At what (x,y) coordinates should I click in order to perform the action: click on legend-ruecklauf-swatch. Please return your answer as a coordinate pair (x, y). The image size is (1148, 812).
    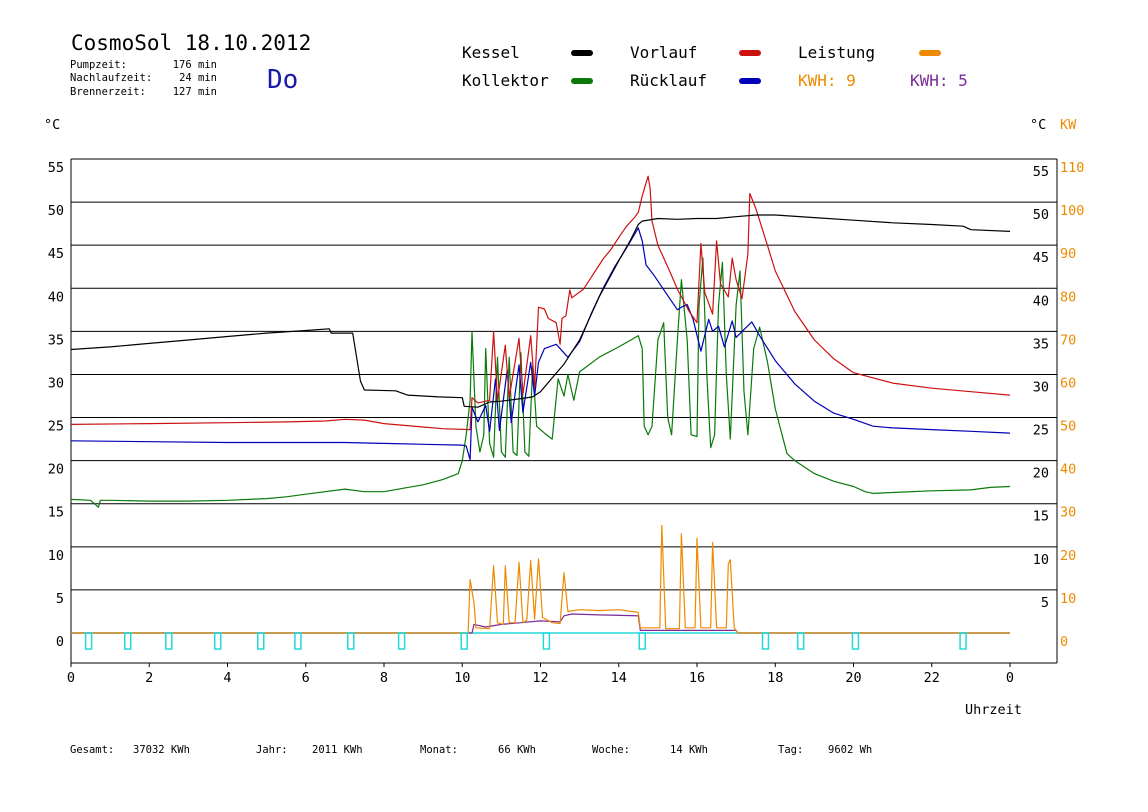
    Looking at the image, I should click on (750, 81).